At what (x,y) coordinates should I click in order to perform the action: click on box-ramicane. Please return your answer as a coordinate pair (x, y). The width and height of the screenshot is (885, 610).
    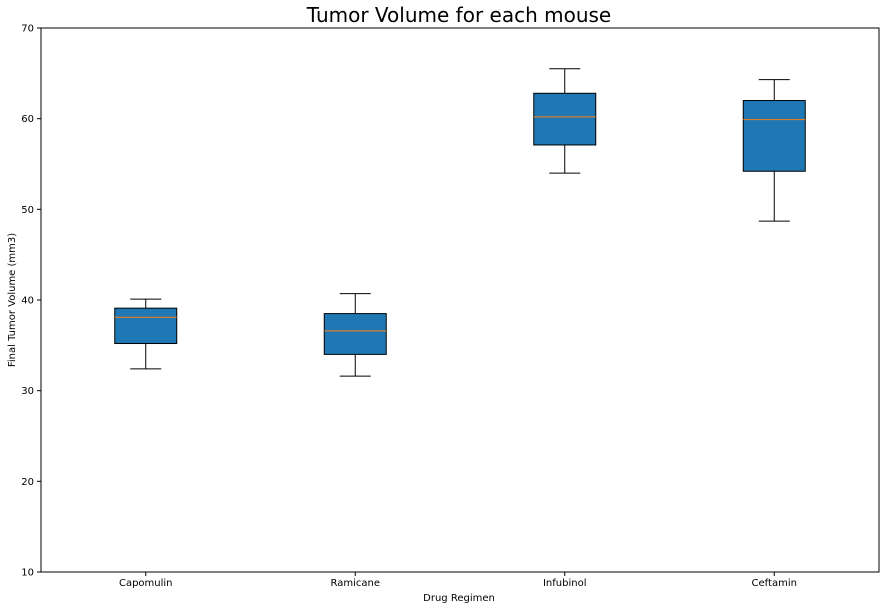
    Looking at the image, I should click on (355, 335).